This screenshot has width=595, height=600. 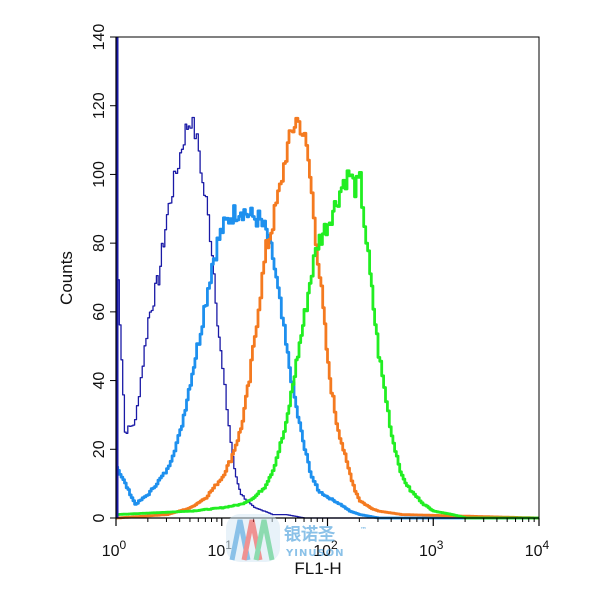 I want to click on x-ticks: 100101102103104, so click(x=326, y=539).